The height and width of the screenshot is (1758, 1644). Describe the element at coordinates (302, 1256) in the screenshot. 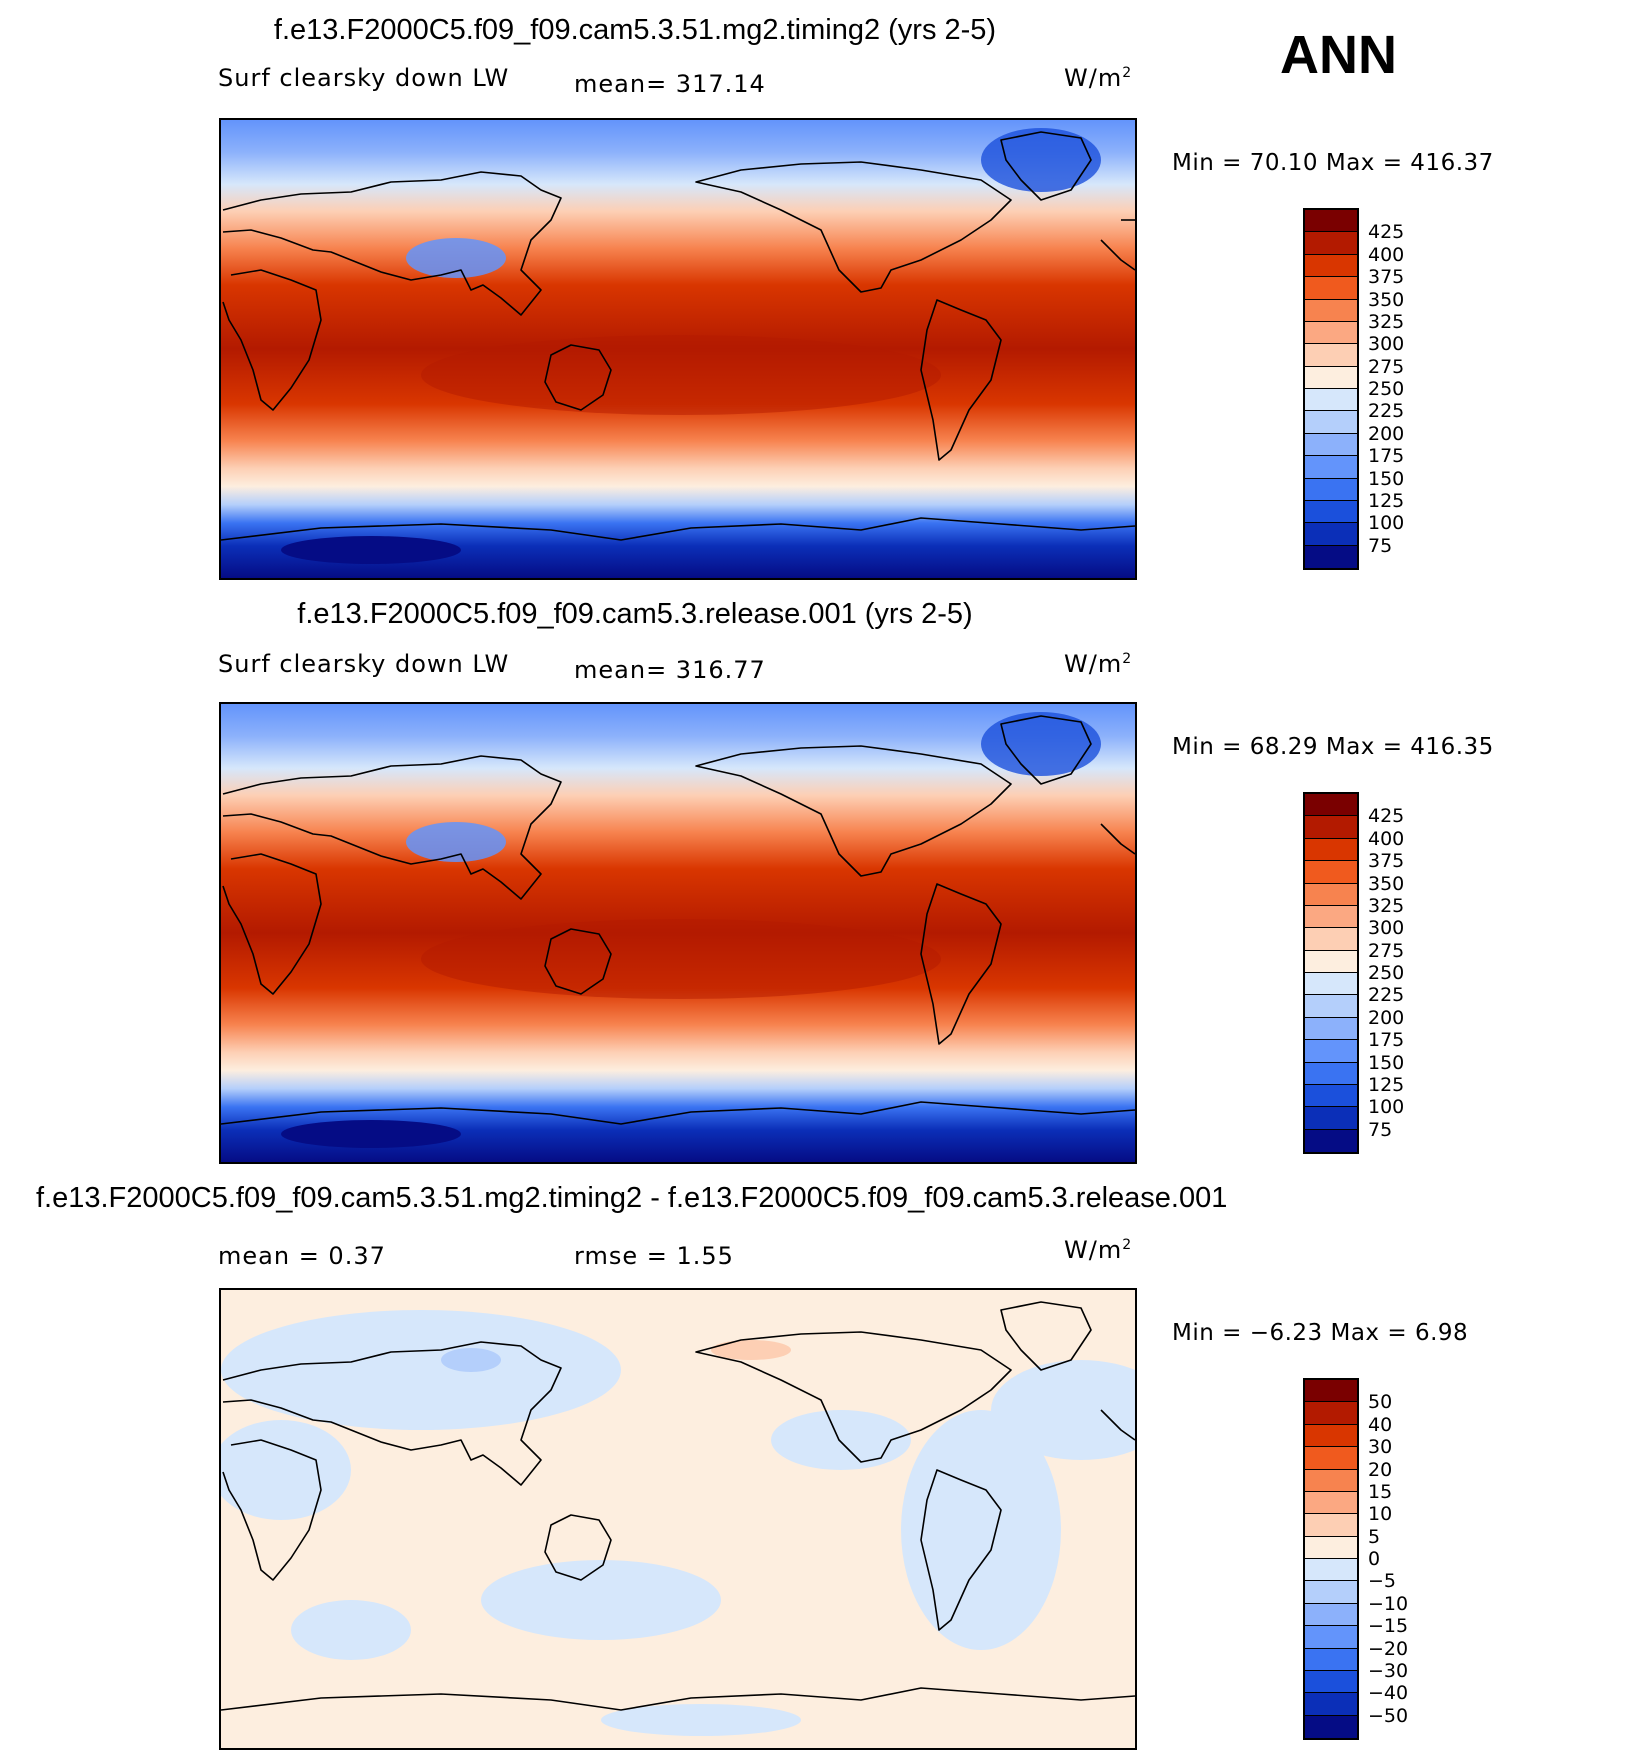

I see `panel-3-mean: mean = 0.37` at that location.